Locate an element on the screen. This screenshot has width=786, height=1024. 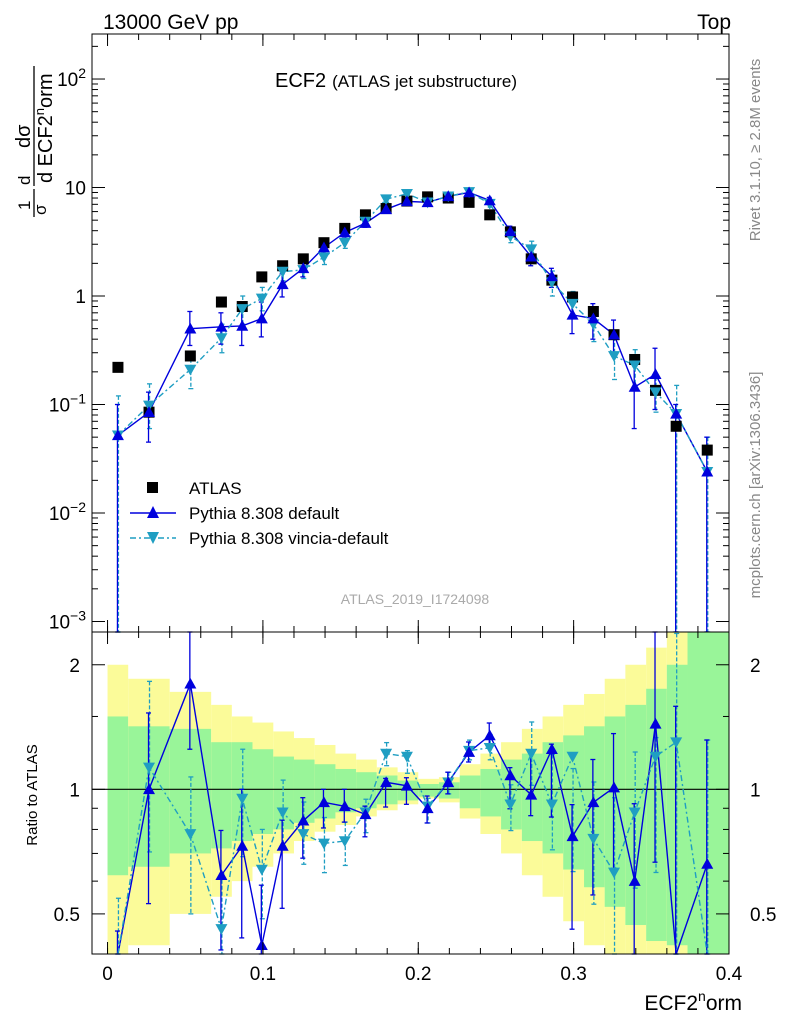
main-y-axis-label: 1 σ d dσ d ECF2norm is located at coordinates (35, 141).